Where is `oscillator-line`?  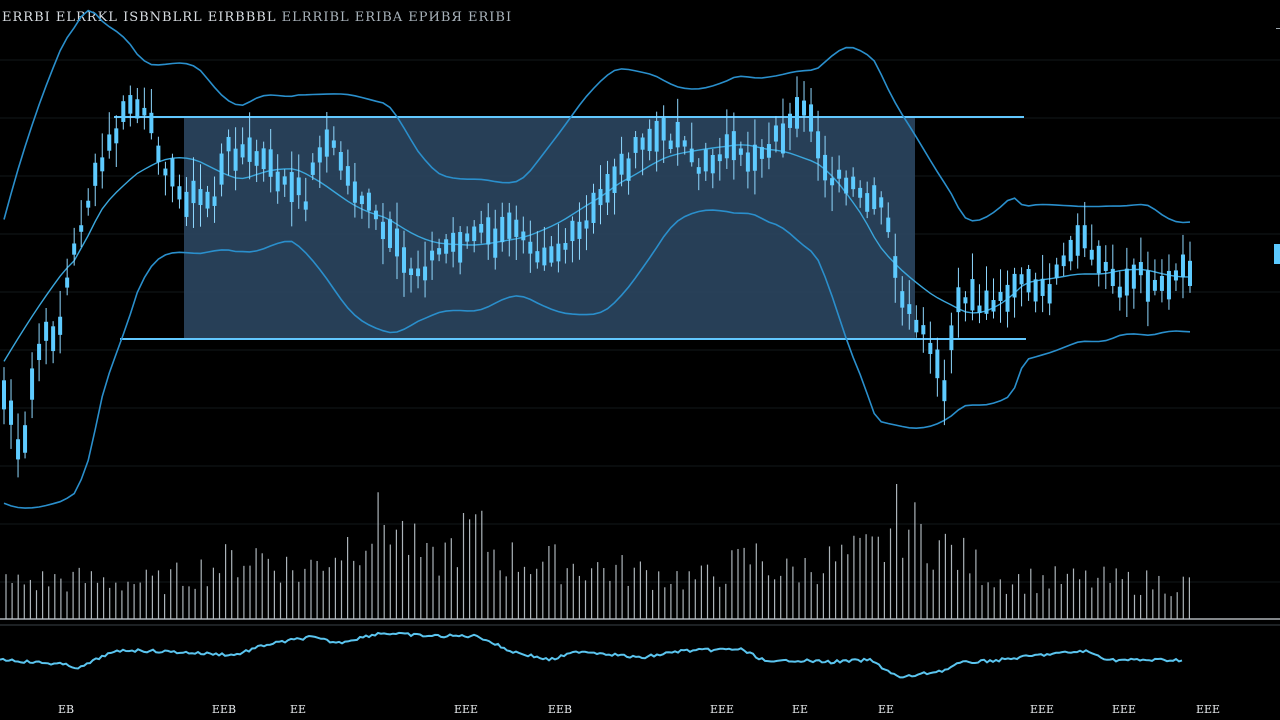 oscillator-line is located at coordinates (591, 655).